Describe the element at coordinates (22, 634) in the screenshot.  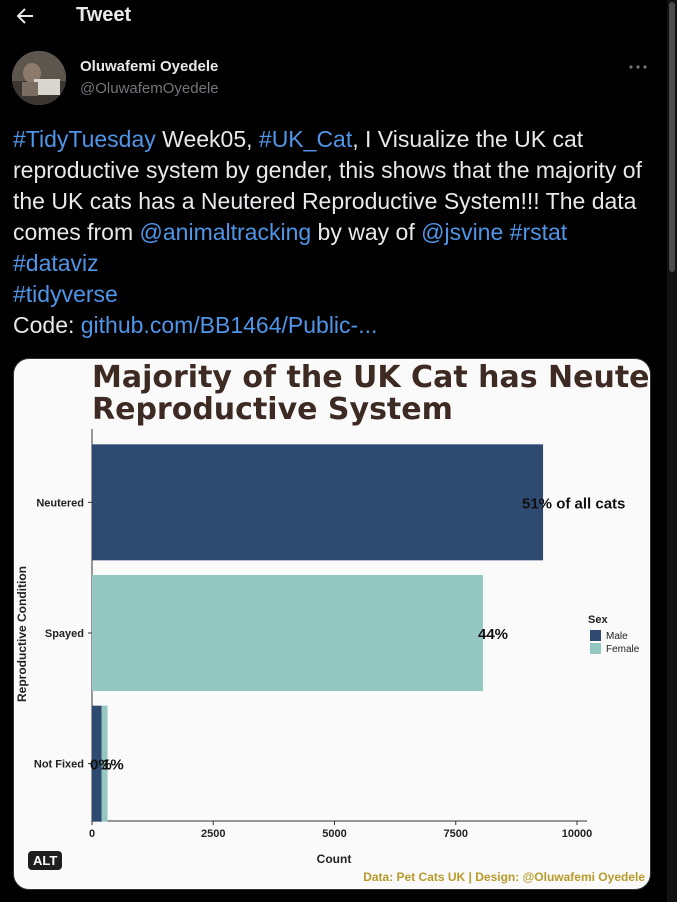
I see `y-axis-label: Reproductive Condition` at that location.